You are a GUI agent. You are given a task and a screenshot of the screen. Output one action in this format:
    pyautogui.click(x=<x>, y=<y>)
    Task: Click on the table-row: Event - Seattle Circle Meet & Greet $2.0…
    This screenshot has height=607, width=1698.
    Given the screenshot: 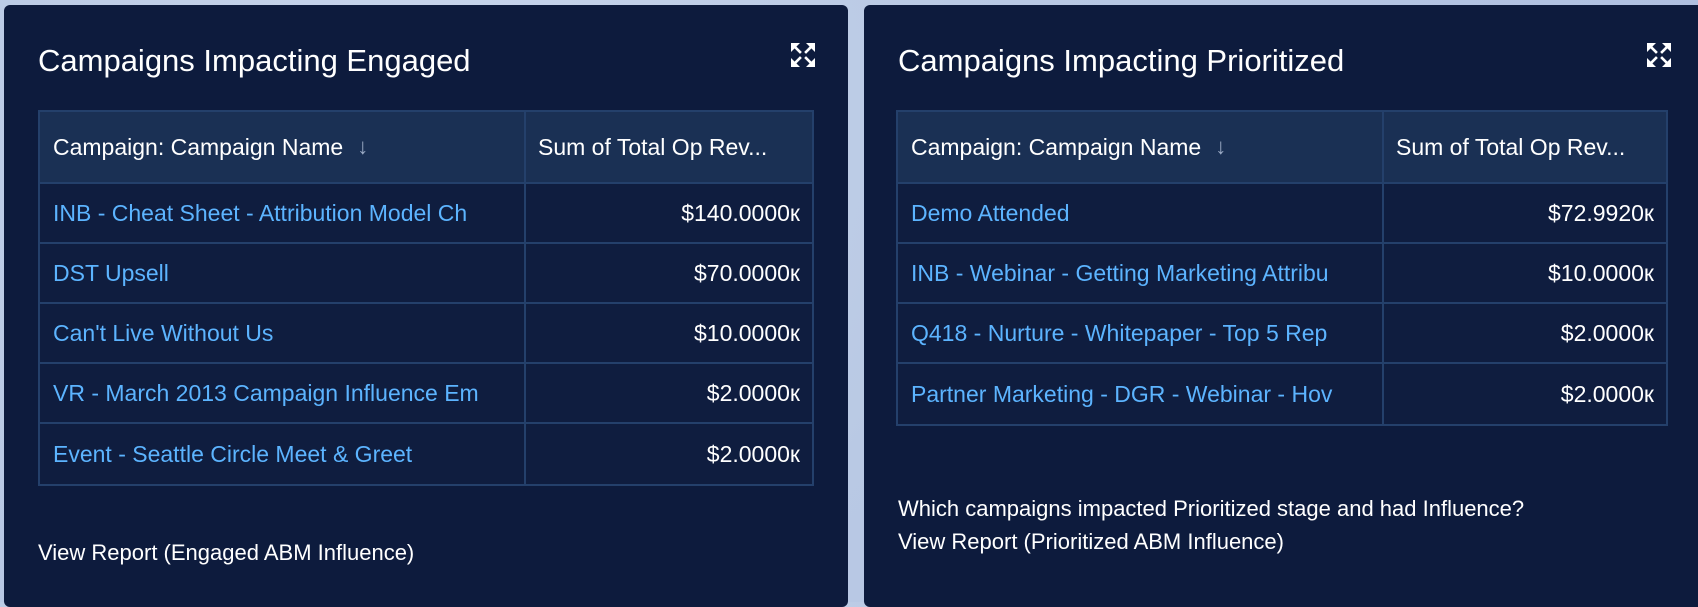 What is the action you would take?
    pyautogui.click(x=426, y=454)
    